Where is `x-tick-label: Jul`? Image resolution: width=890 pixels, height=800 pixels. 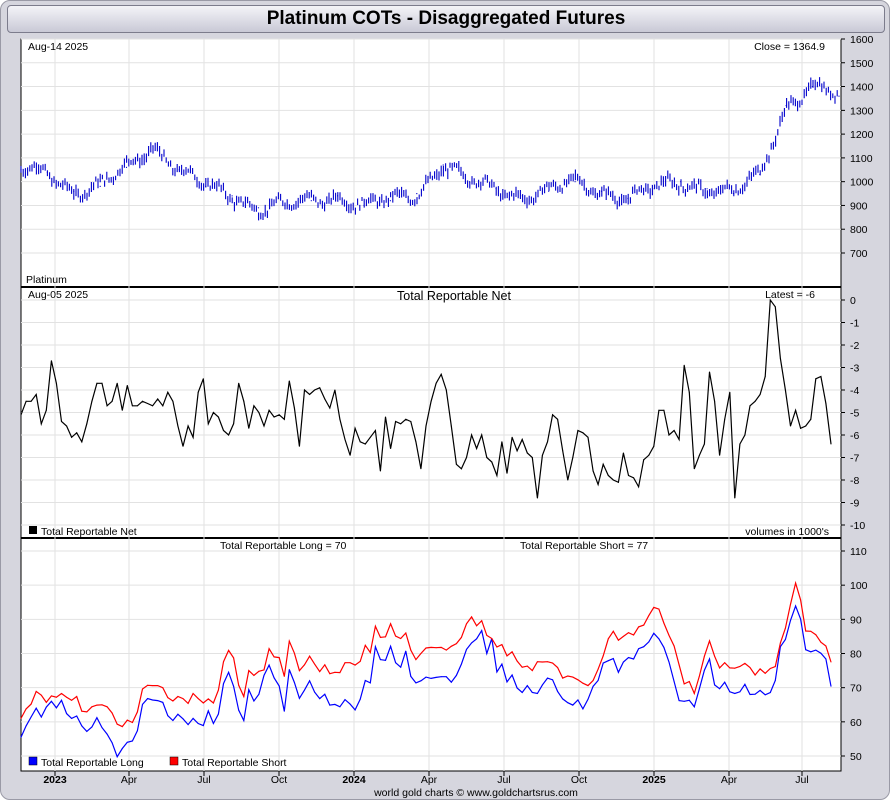 x-tick-label: Jul is located at coordinates (503, 780).